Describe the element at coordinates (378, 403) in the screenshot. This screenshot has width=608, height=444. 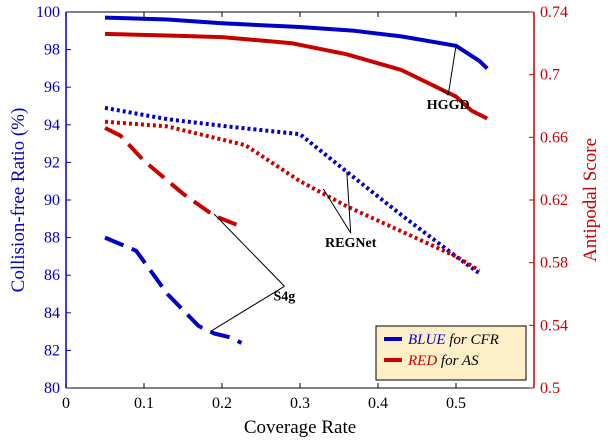
I see `x-tick-label: 0.4` at that location.